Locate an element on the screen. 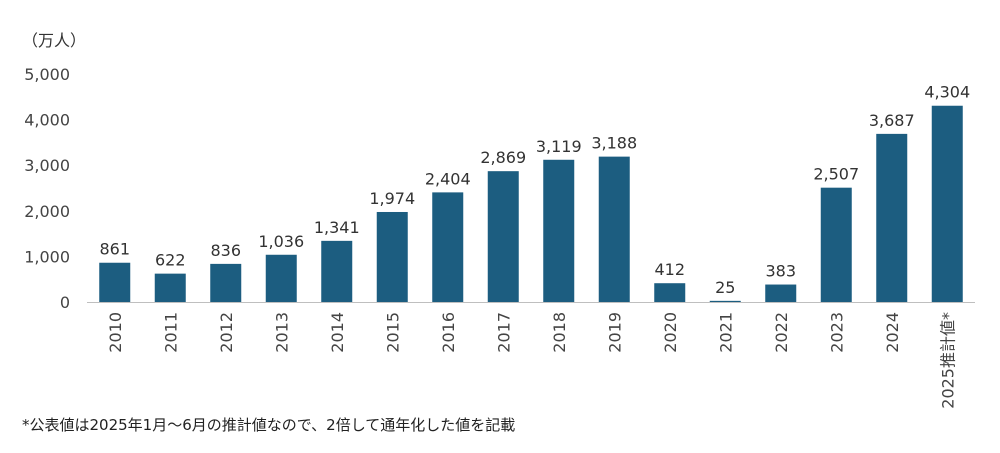 The image size is (1000, 453). value-label: 622 is located at coordinates (170, 260).